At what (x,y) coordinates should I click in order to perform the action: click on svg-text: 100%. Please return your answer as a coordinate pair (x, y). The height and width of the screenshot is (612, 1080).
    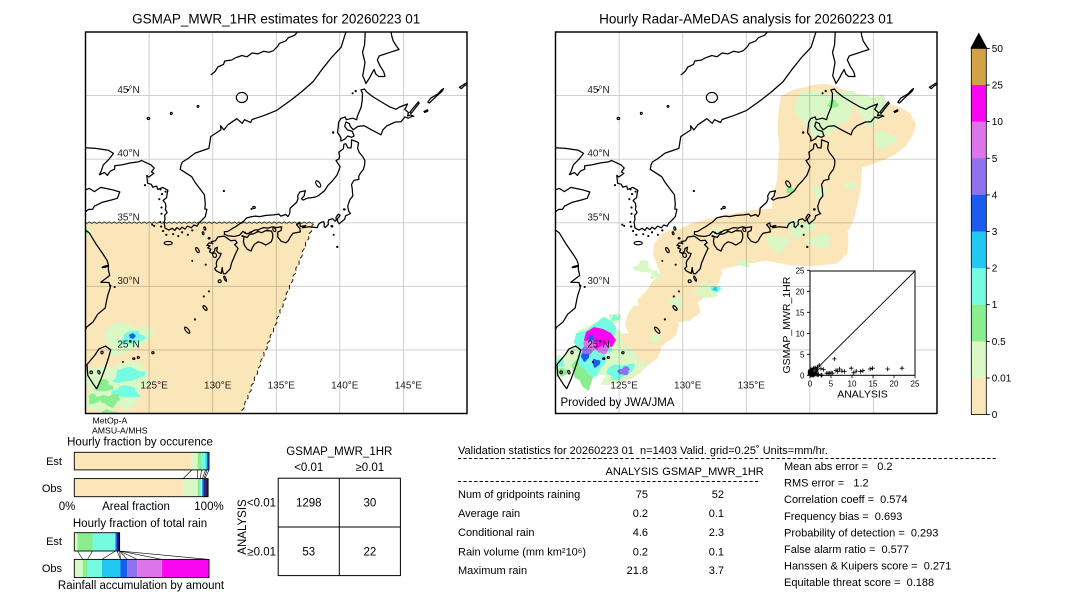
    Looking at the image, I should click on (208, 507).